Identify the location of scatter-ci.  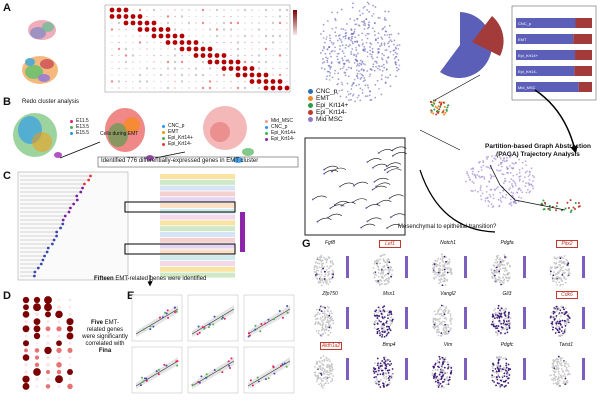
(269, 321).